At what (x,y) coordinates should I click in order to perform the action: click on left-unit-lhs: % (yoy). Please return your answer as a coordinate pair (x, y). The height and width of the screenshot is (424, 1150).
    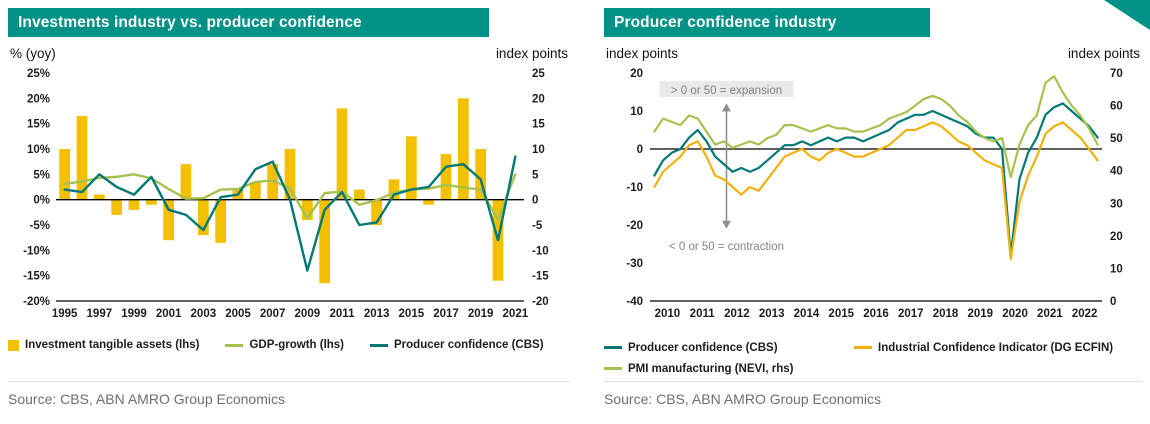
    Looking at the image, I should click on (33, 53).